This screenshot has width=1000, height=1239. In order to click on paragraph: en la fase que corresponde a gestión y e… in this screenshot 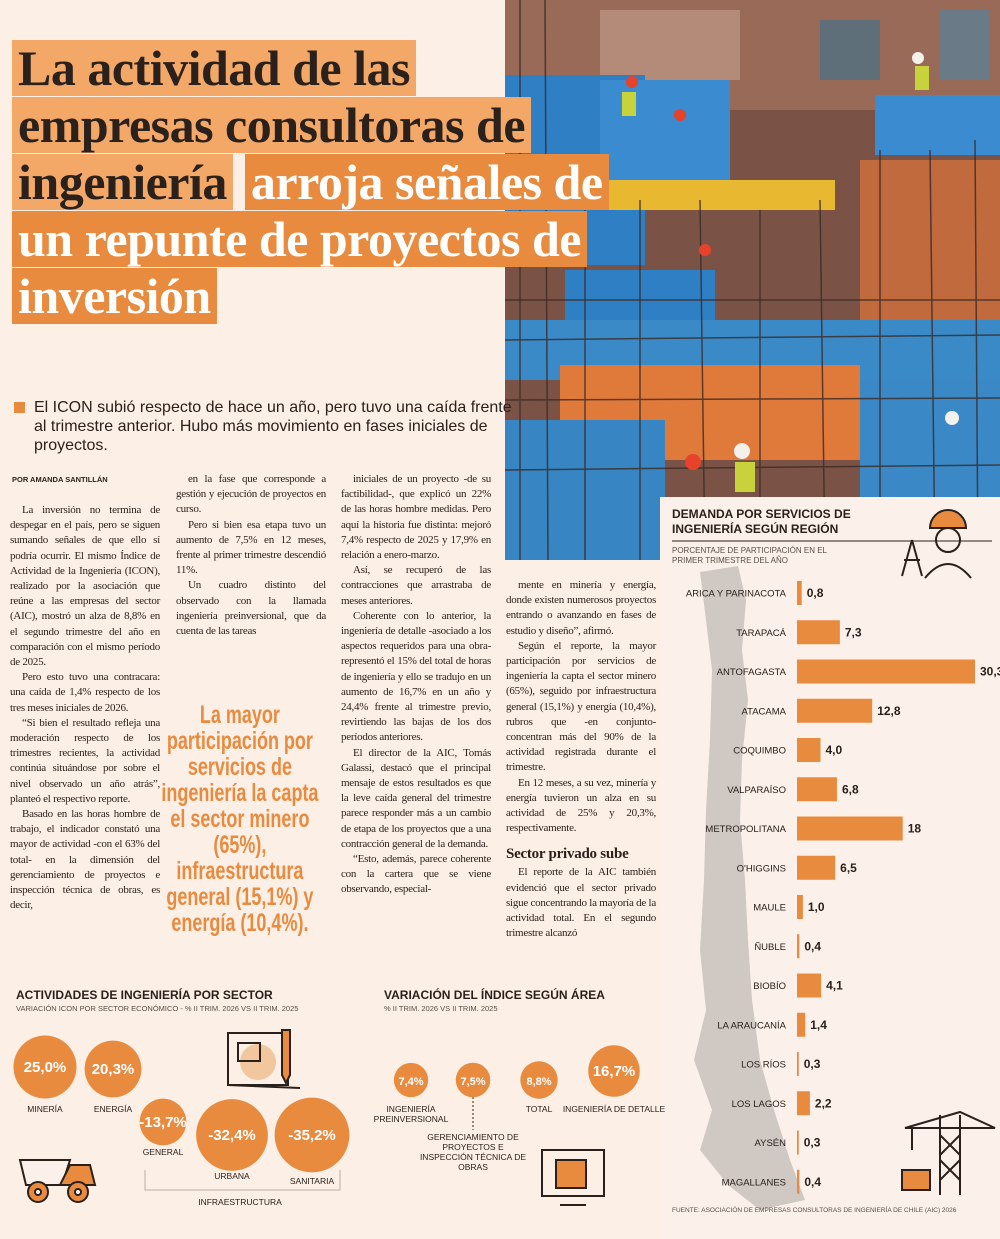, I will do `click(251, 494)`.